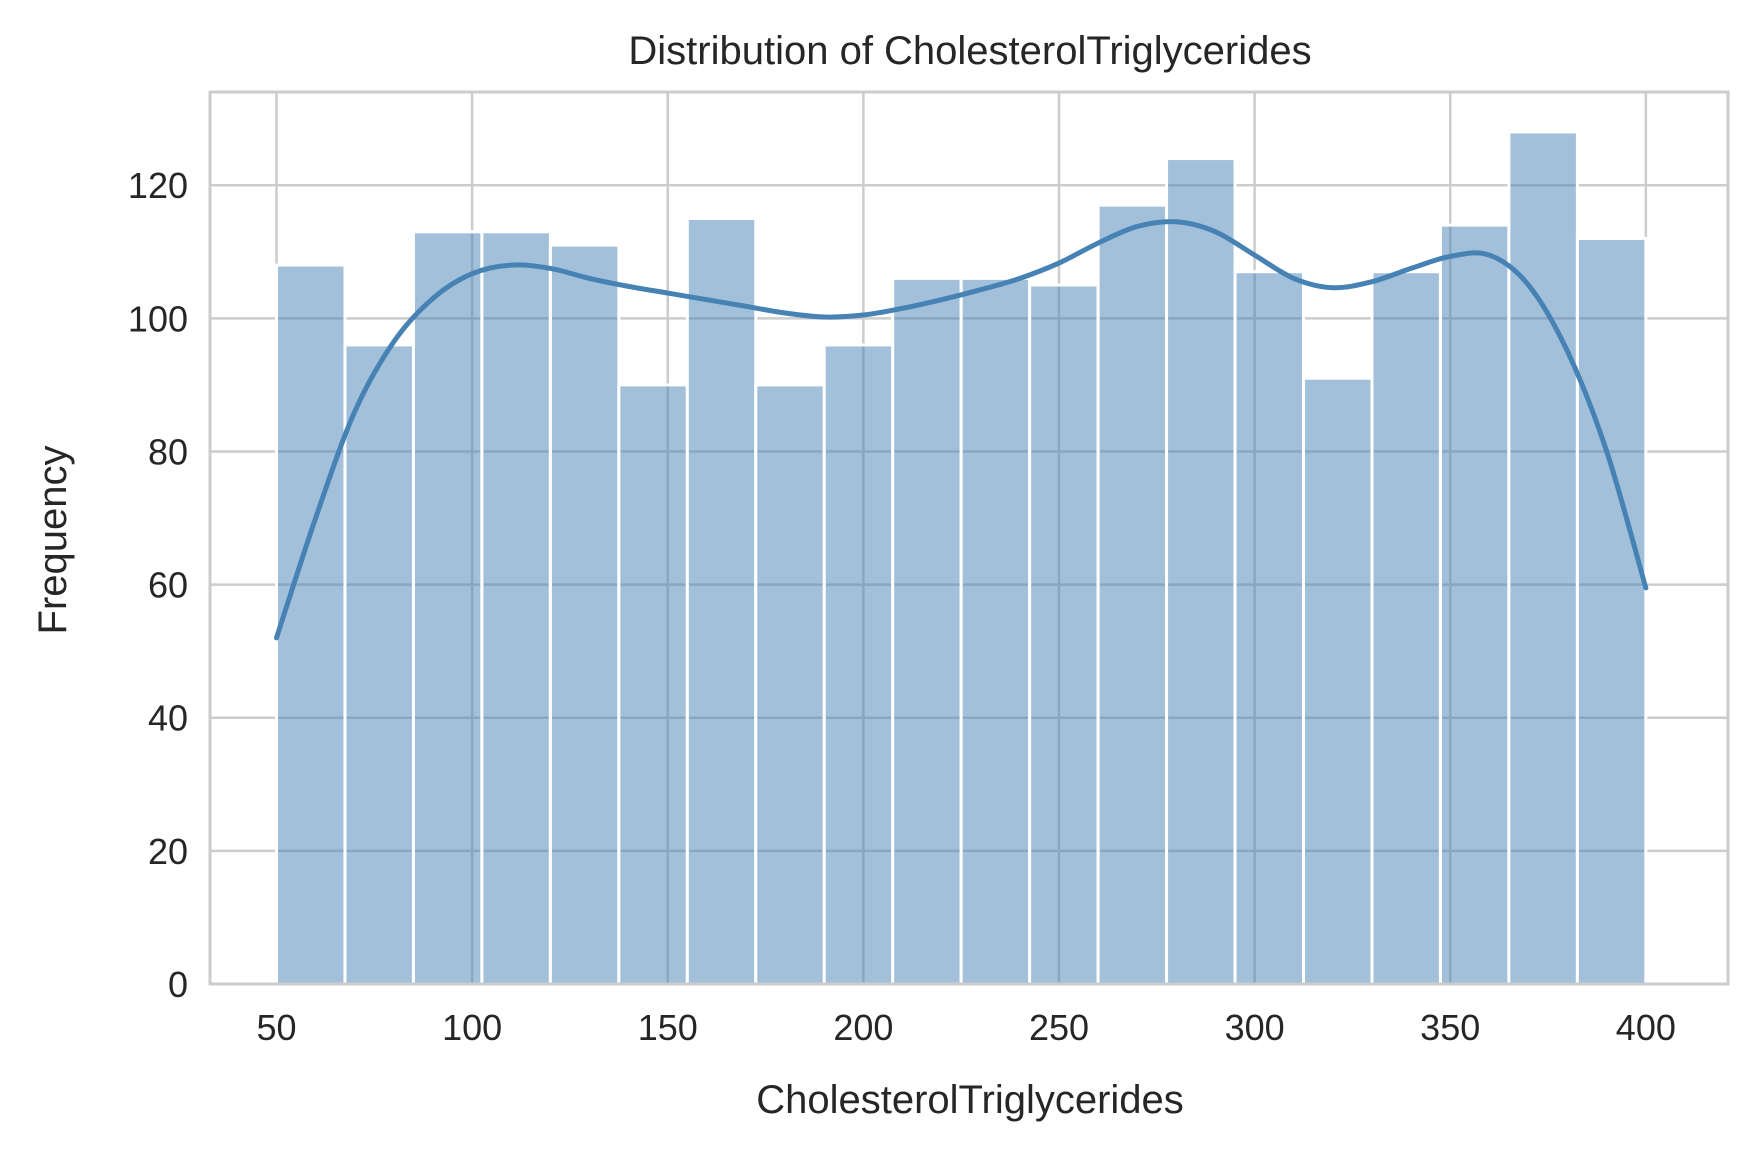  I want to click on y-axis-title: Frequency, so click(53, 540).